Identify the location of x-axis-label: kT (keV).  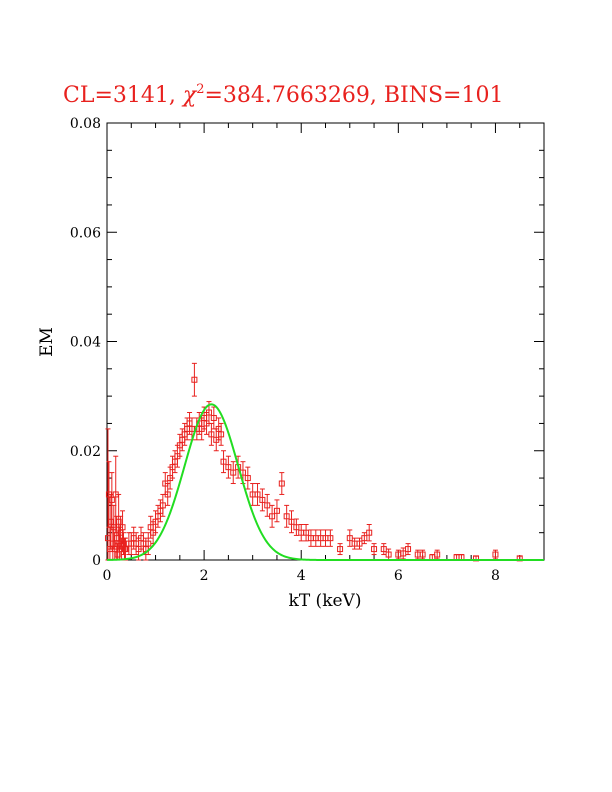
(325, 601).